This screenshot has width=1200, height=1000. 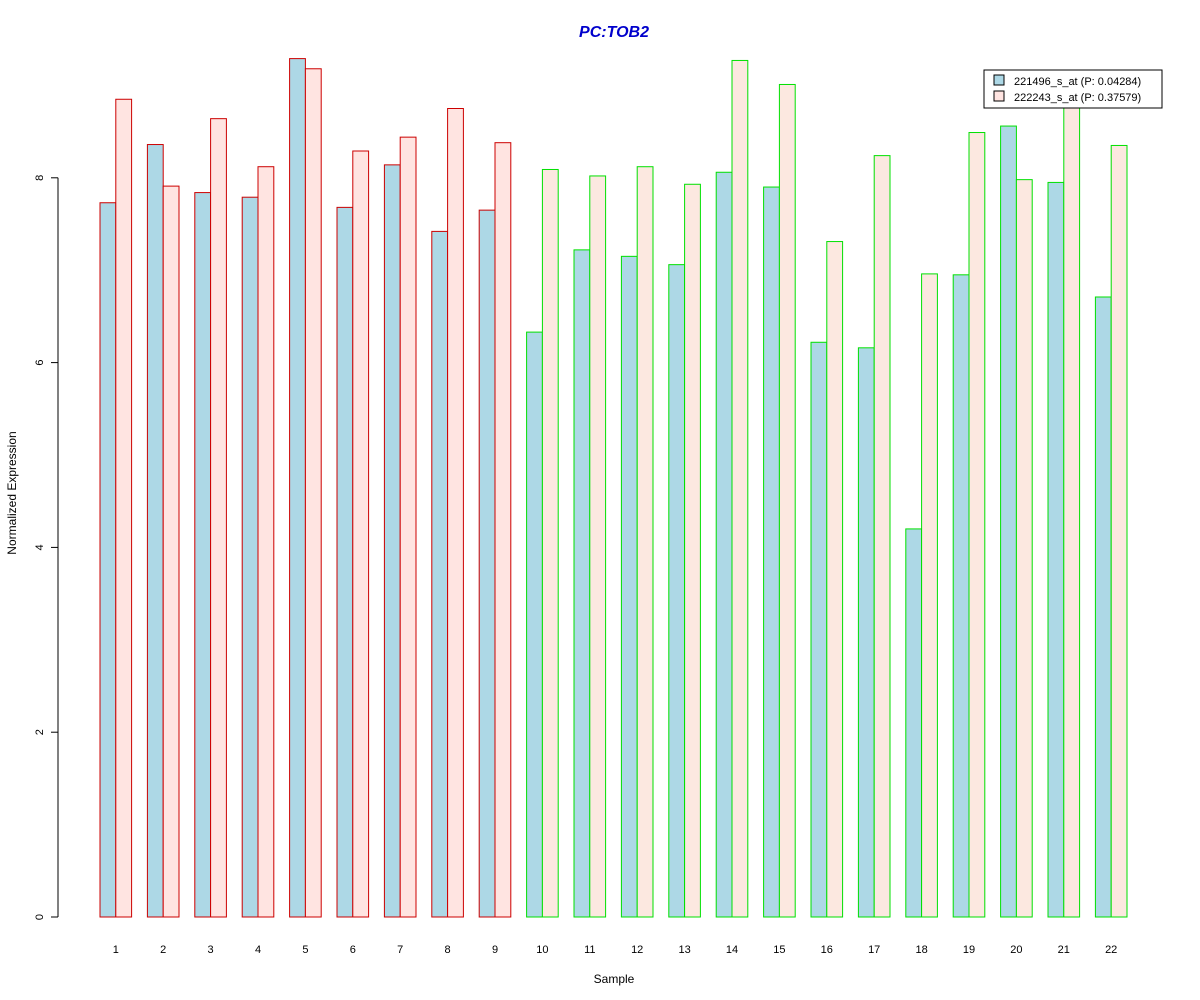 I want to click on x-tick-label: 8, so click(x=448, y=950).